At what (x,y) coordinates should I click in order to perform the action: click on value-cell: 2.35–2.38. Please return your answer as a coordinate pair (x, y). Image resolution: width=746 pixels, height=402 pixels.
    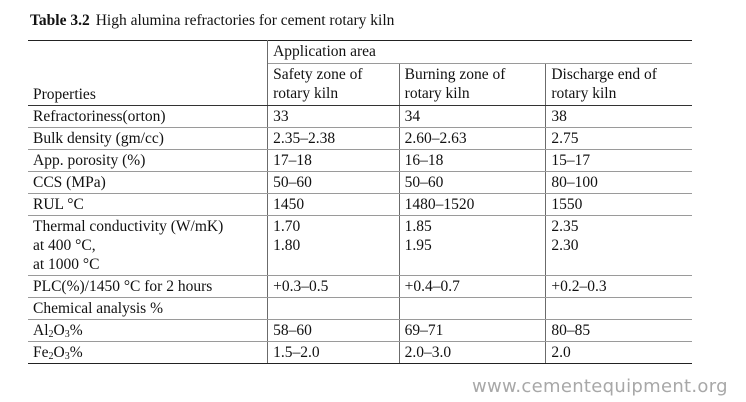
    Looking at the image, I should click on (333, 138).